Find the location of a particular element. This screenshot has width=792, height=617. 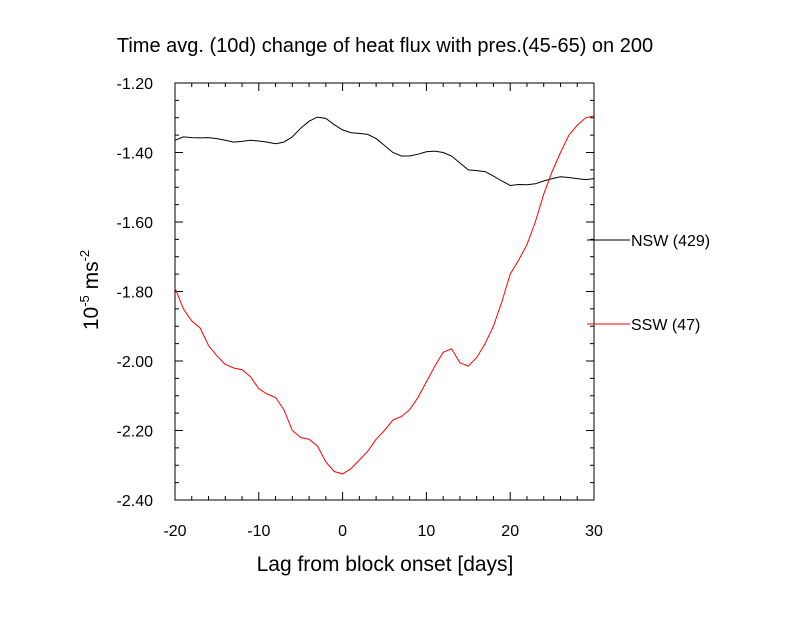

y-tick-label: -1.80 is located at coordinates (135, 293).